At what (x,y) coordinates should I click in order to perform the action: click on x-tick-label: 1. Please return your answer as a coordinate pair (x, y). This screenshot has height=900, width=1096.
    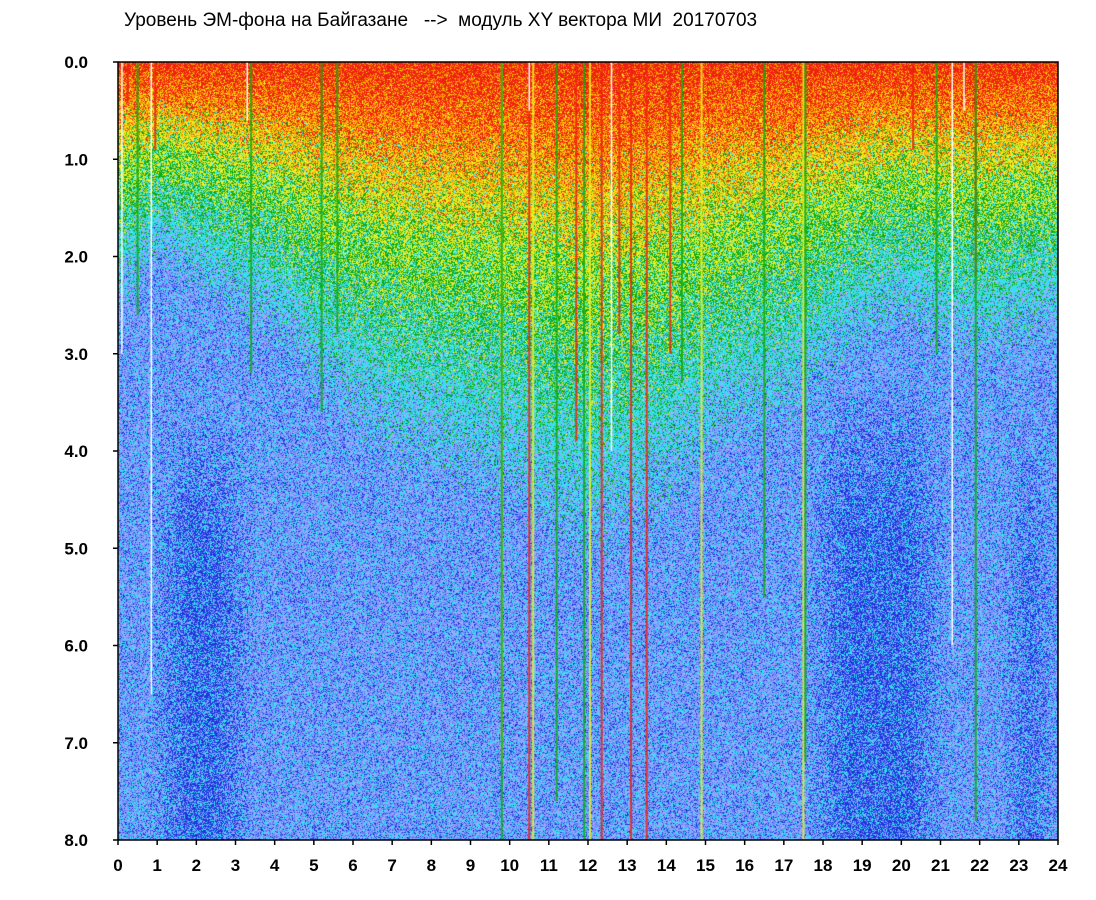
    Looking at the image, I should click on (156, 865).